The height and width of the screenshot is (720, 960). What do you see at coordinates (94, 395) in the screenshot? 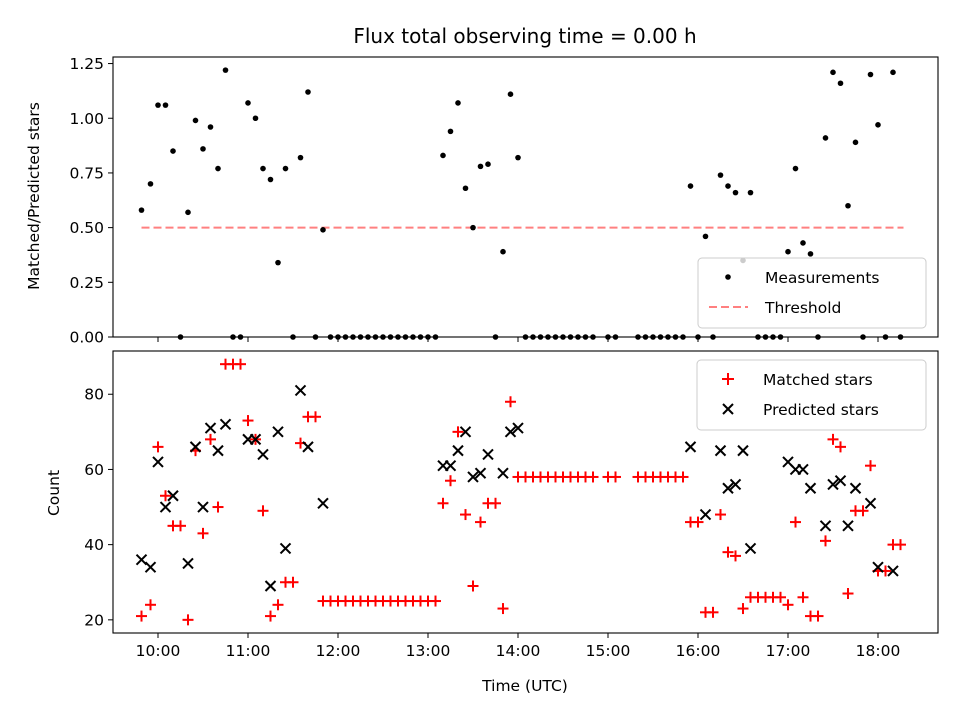
I see `bottom-y-tick-label: 80` at bounding box center [94, 395].